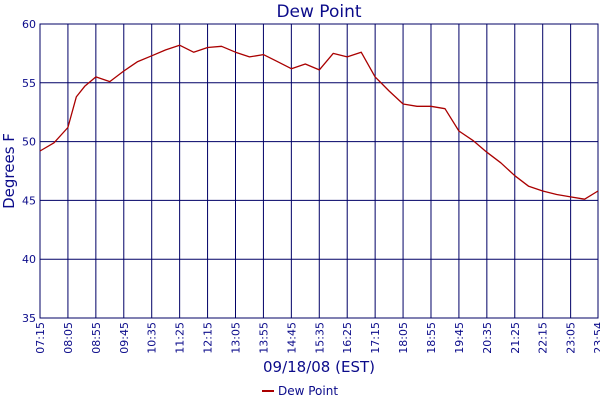  What do you see at coordinates (40, 338) in the screenshot?
I see `x-tick-label: 07:15` at bounding box center [40, 338].